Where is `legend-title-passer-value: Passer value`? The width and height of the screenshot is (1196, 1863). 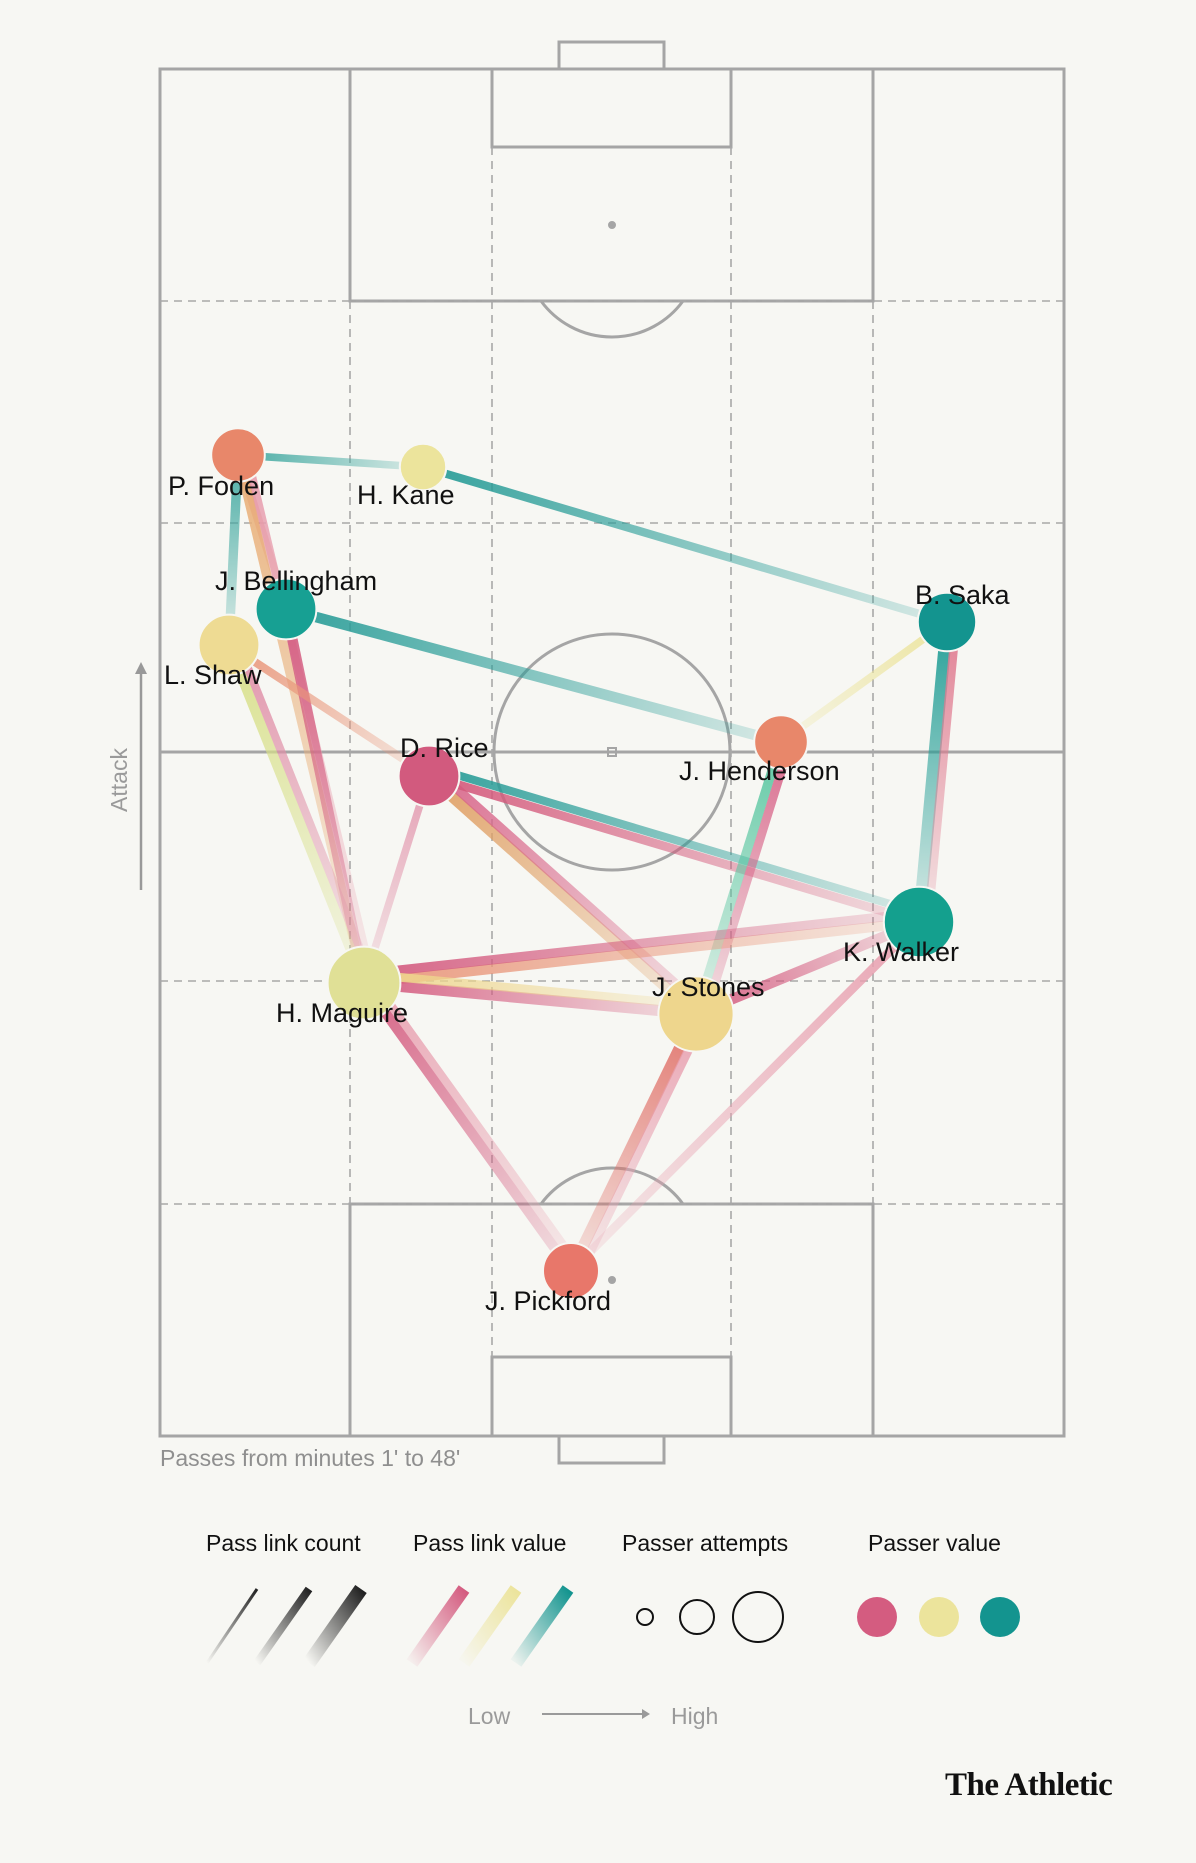
legend-title-passer-value: Passer value is located at coordinates (934, 1543).